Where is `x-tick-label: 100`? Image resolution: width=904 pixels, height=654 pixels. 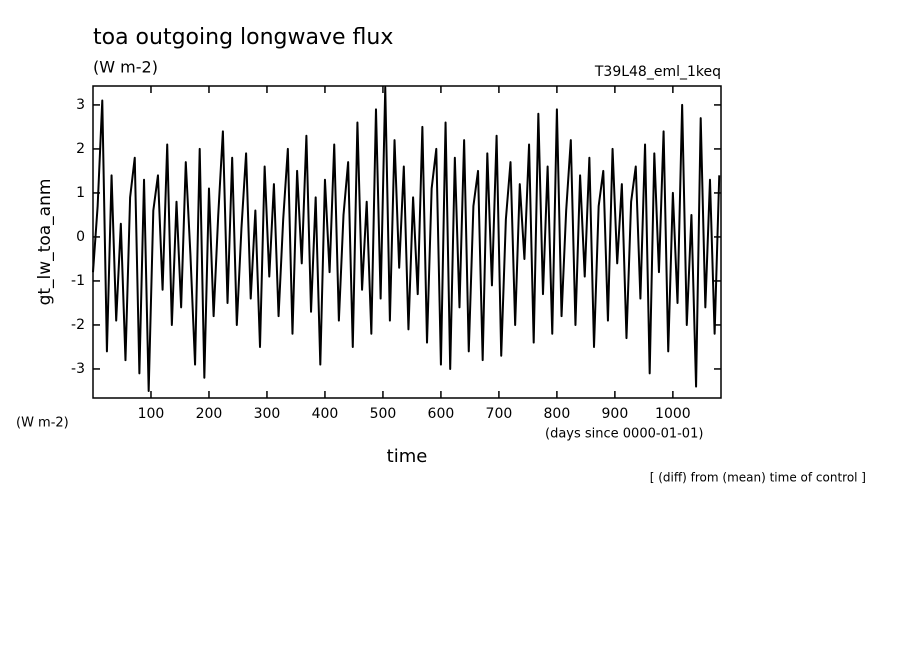 x-tick-label: 100 is located at coordinates (151, 414).